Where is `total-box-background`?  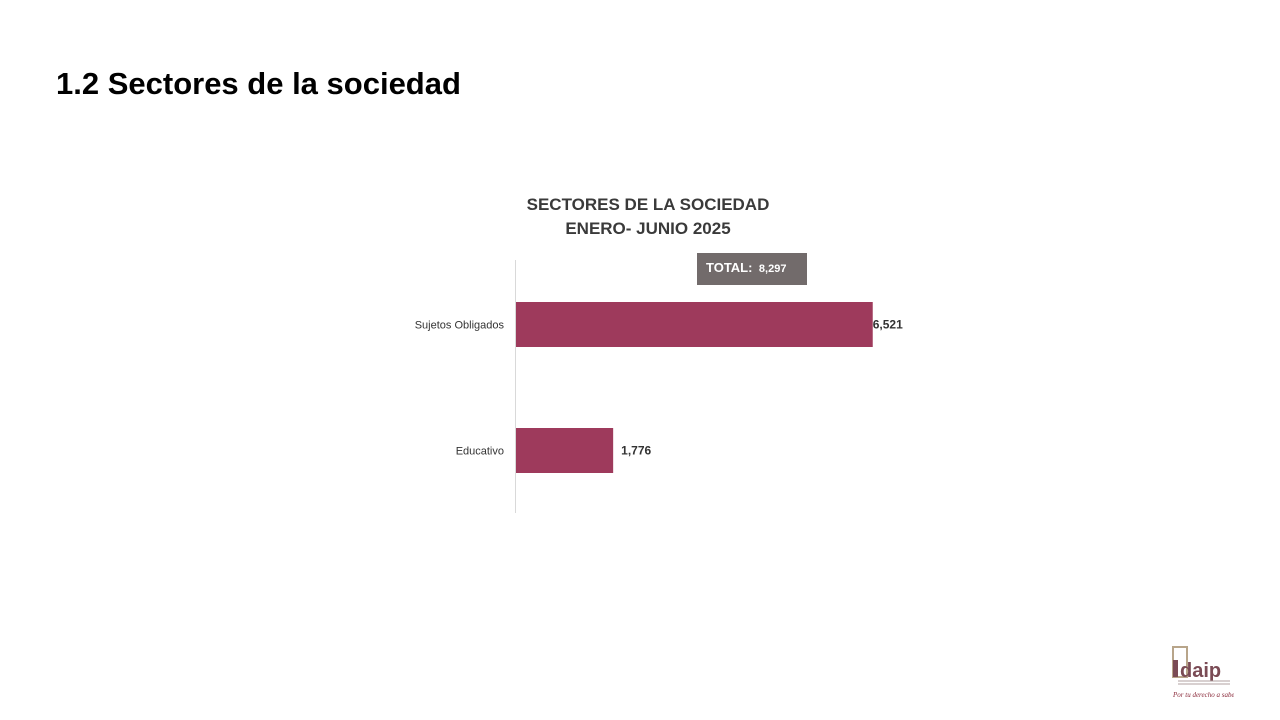 total-box-background is located at coordinates (752, 269).